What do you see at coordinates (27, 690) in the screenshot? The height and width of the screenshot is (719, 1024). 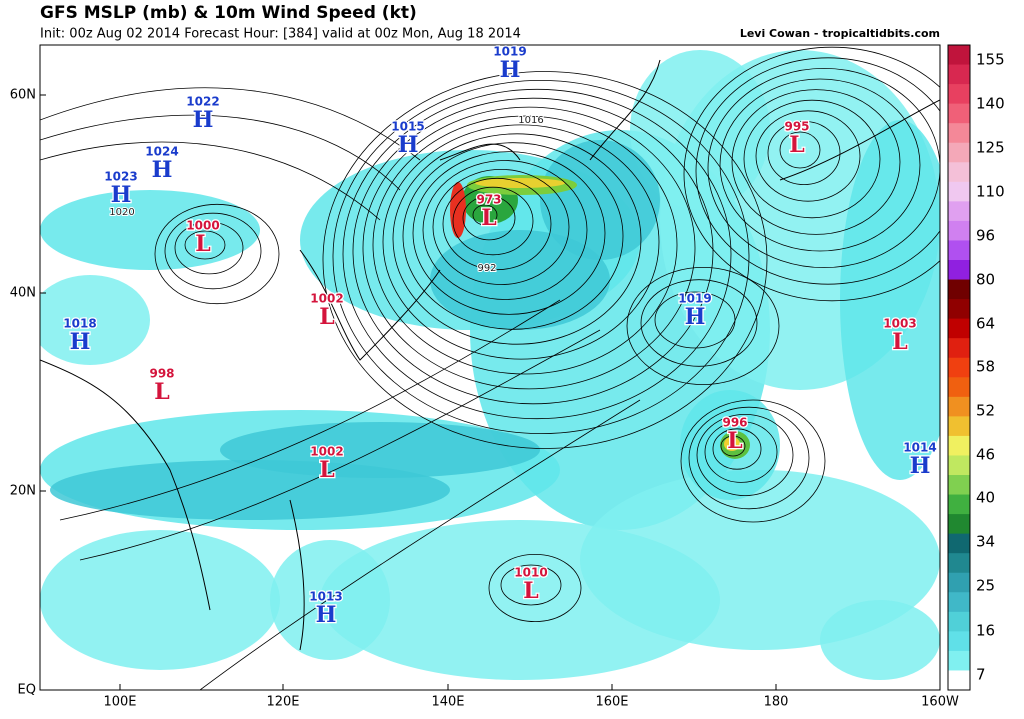 I see `lat-label: EQ` at bounding box center [27, 690].